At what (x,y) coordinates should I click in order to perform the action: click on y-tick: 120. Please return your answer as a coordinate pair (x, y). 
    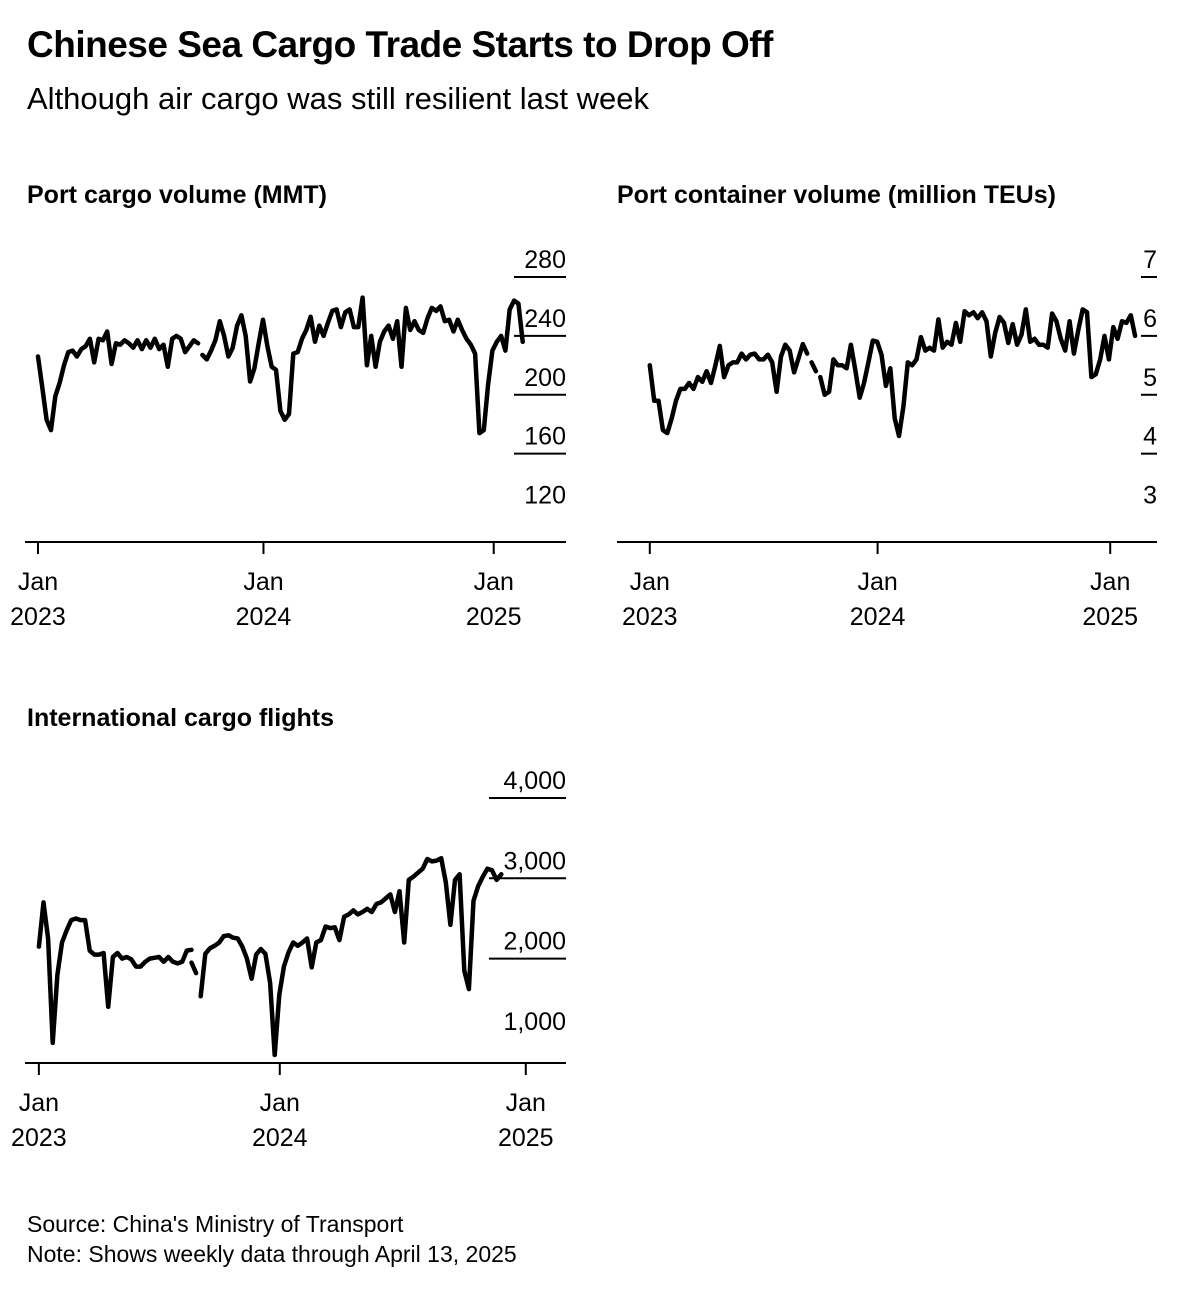
    Looking at the image, I should click on (545, 496).